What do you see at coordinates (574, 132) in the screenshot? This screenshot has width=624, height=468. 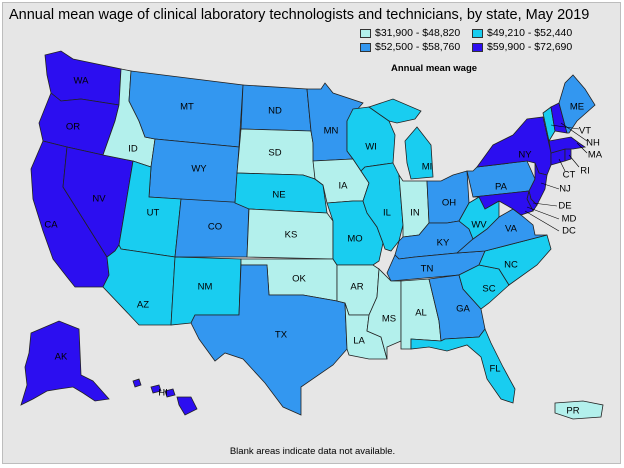 I see `leader-line-nh` at bounding box center [574, 132].